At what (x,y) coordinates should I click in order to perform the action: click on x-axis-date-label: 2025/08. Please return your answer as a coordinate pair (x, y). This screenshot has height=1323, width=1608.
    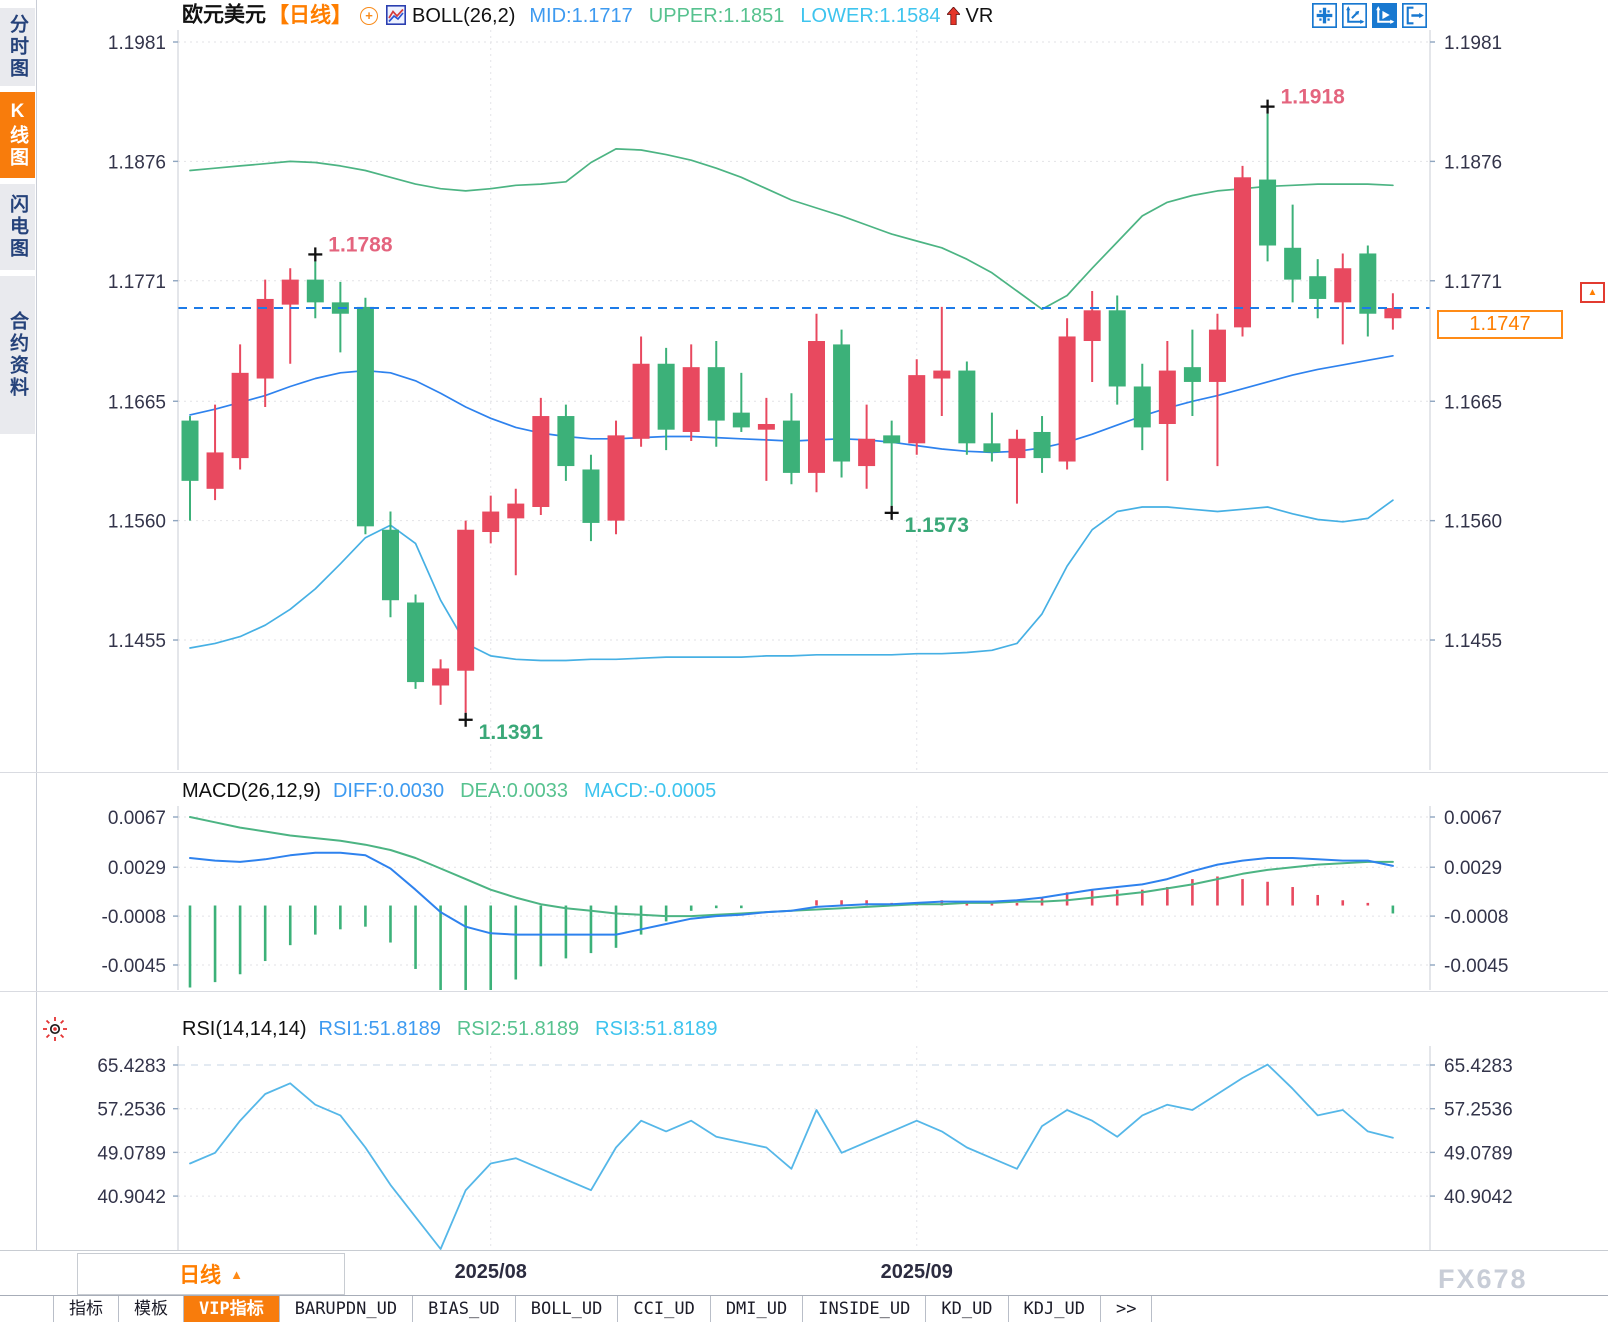
    Looking at the image, I should click on (490, 1272).